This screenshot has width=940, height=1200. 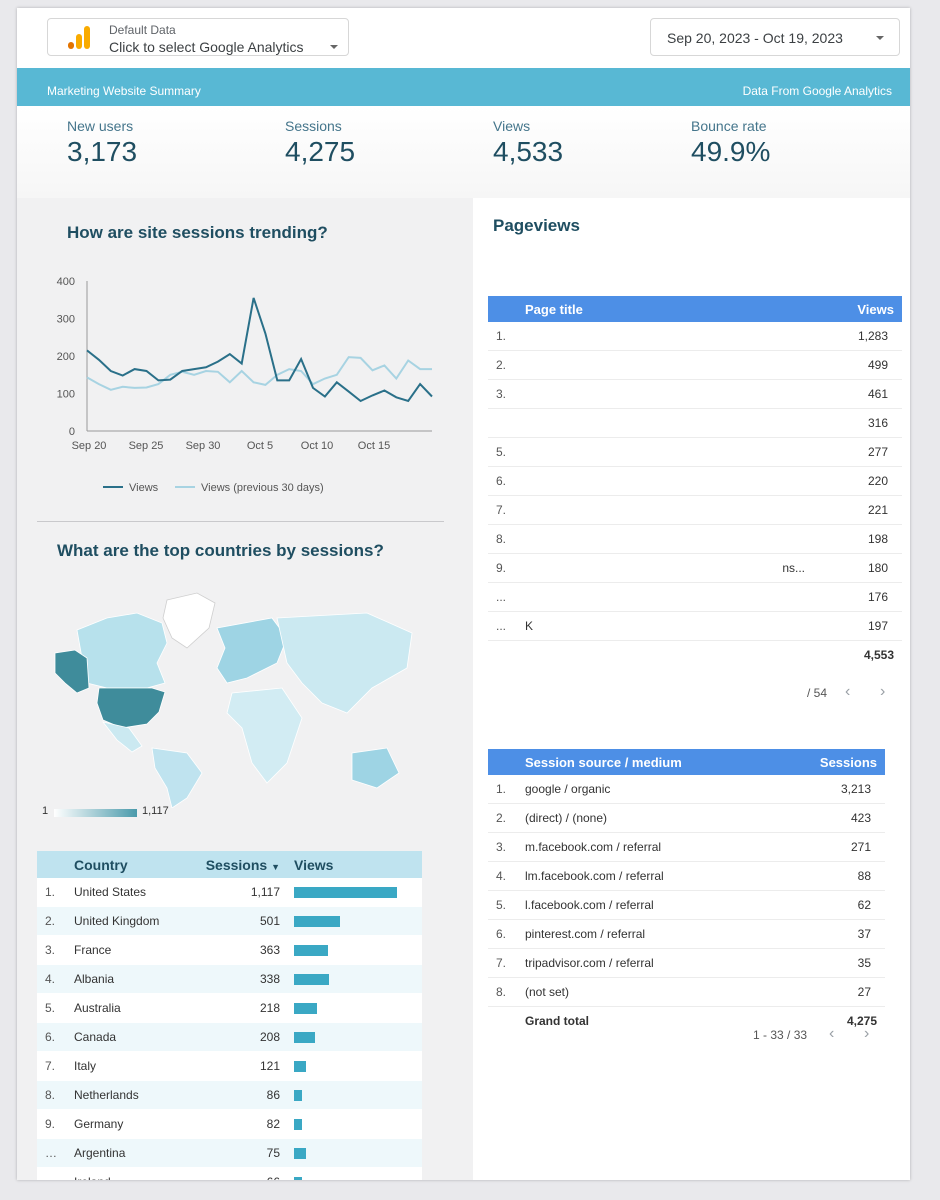 I want to click on source-total-label: Grand total, so click(x=655, y=1020).